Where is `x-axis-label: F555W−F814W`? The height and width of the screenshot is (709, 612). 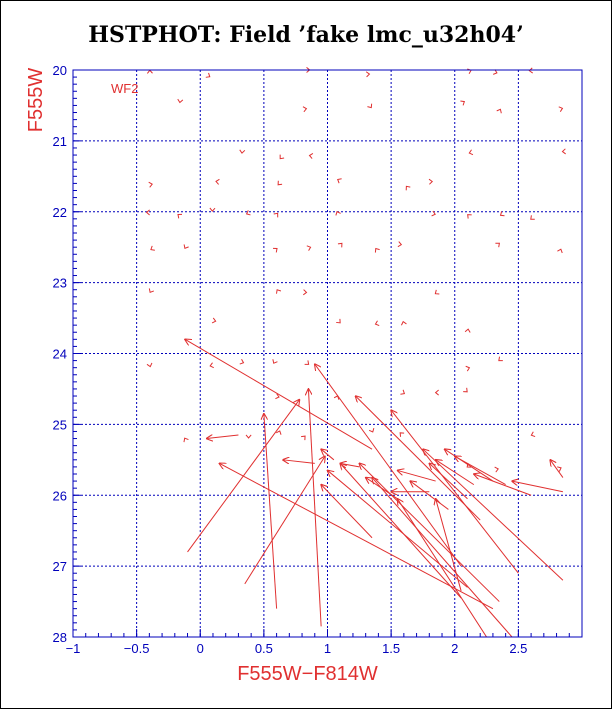
x-axis-label: F555W−F814W is located at coordinates (307, 674).